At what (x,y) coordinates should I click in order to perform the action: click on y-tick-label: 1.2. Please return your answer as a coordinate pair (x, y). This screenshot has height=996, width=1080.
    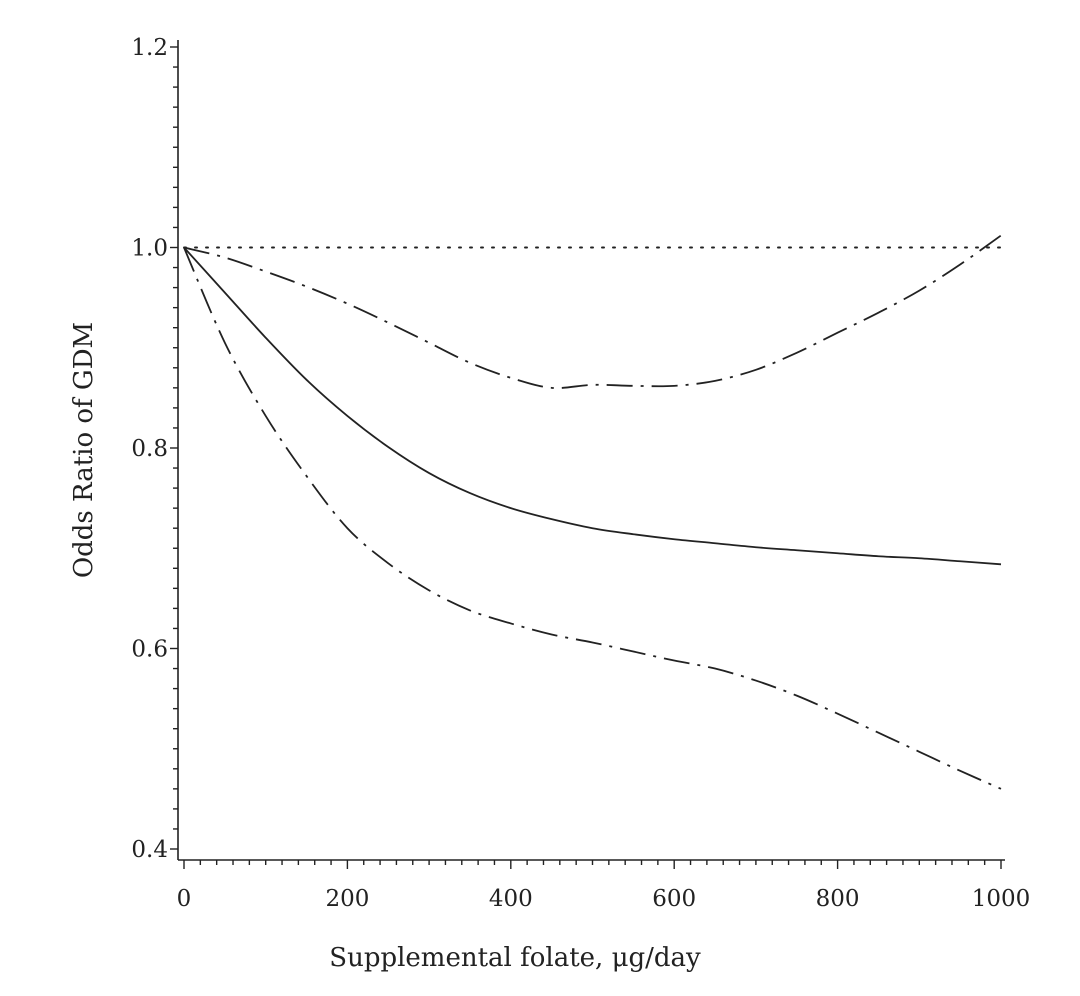
    Looking at the image, I should click on (149, 48).